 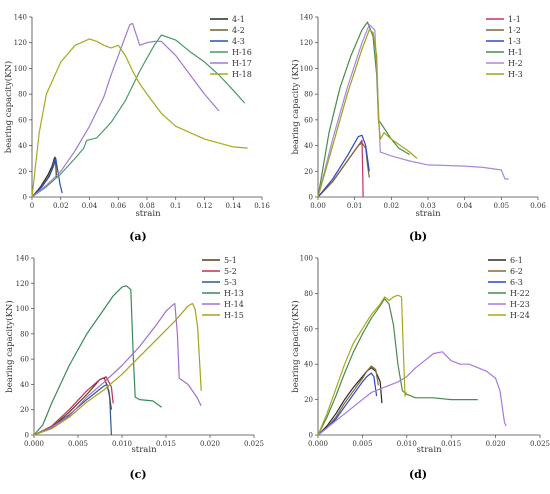 I want to click on legend-label: 4-2, so click(x=238, y=30).